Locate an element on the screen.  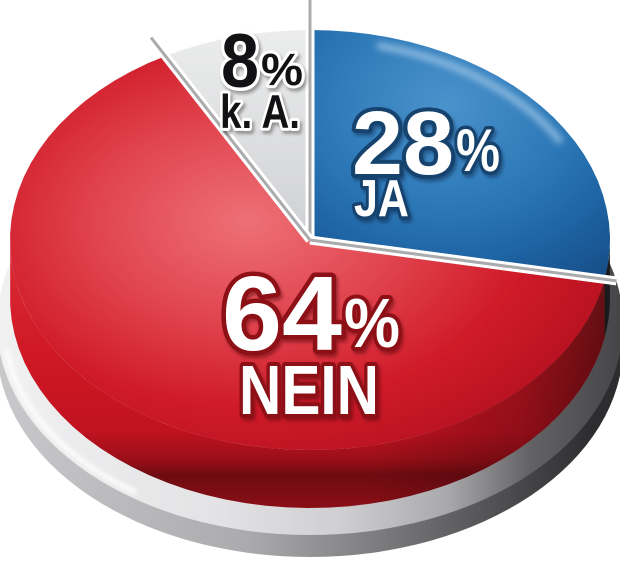
nein-name-label: NEIN is located at coordinates (309, 390).